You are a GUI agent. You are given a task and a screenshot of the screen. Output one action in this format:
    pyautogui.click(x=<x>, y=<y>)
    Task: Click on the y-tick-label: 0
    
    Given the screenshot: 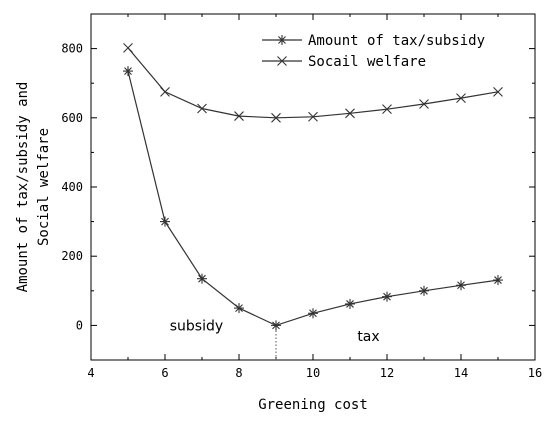 What is the action you would take?
    pyautogui.click(x=79, y=325)
    